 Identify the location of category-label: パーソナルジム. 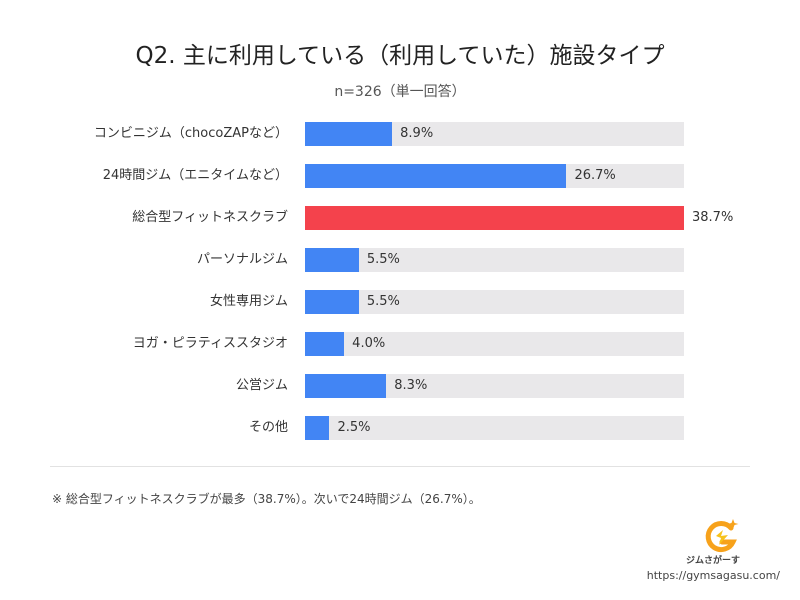
(242, 259).